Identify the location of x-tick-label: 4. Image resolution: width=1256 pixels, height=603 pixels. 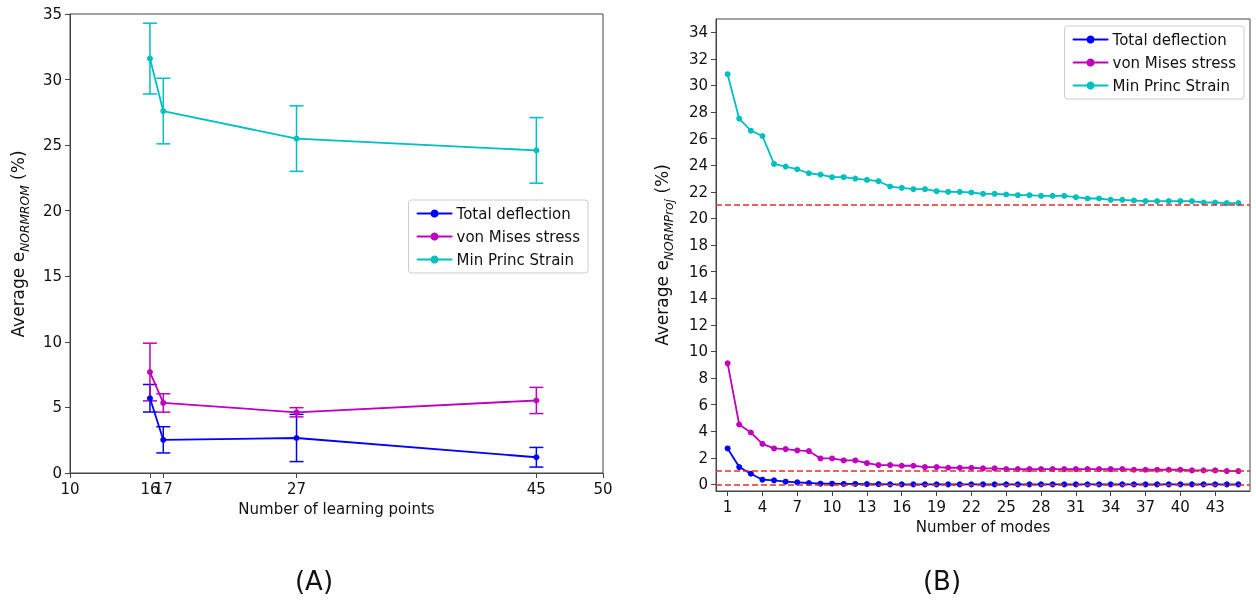
(762, 506).